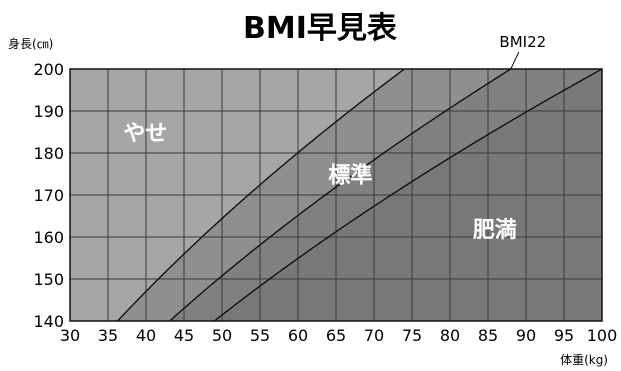  What do you see at coordinates (564, 335) in the screenshot?
I see `x-tick-label-95: 95` at bounding box center [564, 335].